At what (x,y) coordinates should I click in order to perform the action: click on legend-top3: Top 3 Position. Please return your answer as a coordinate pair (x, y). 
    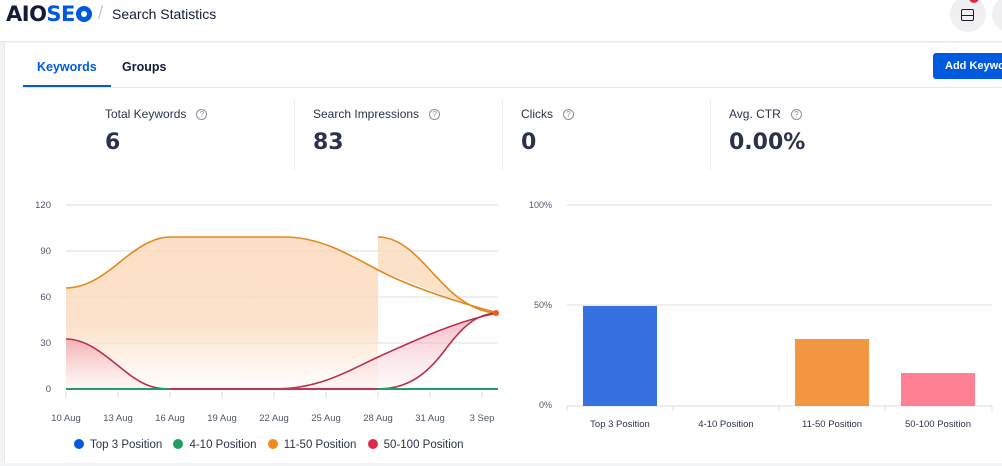
    Looking at the image, I should click on (118, 445).